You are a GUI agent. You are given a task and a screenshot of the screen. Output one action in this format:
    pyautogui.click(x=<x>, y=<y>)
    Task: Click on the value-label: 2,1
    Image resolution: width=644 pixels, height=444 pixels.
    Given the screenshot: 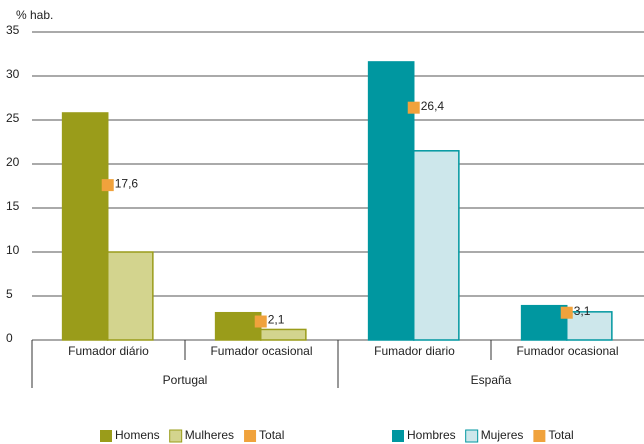 What is the action you would take?
    pyautogui.click(x=276, y=320)
    